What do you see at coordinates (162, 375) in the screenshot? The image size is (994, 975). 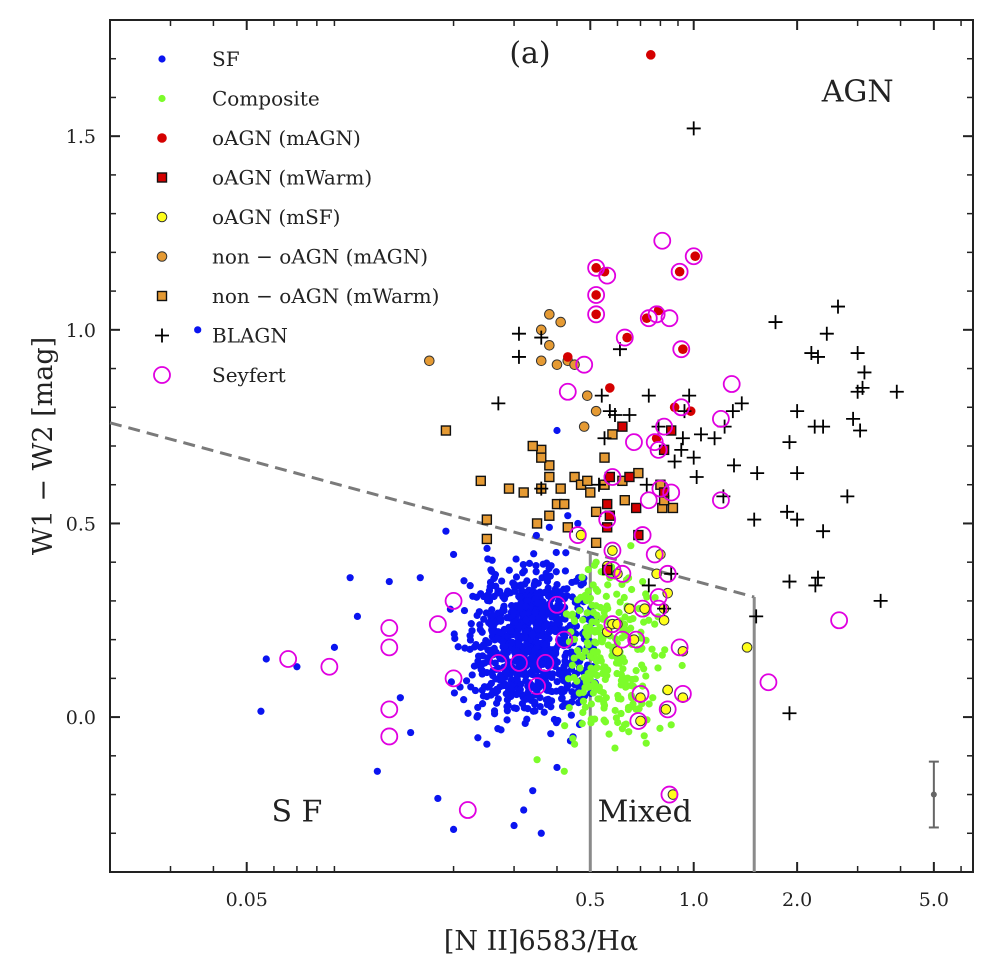 I see `legend-marker-seyfert` at bounding box center [162, 375].